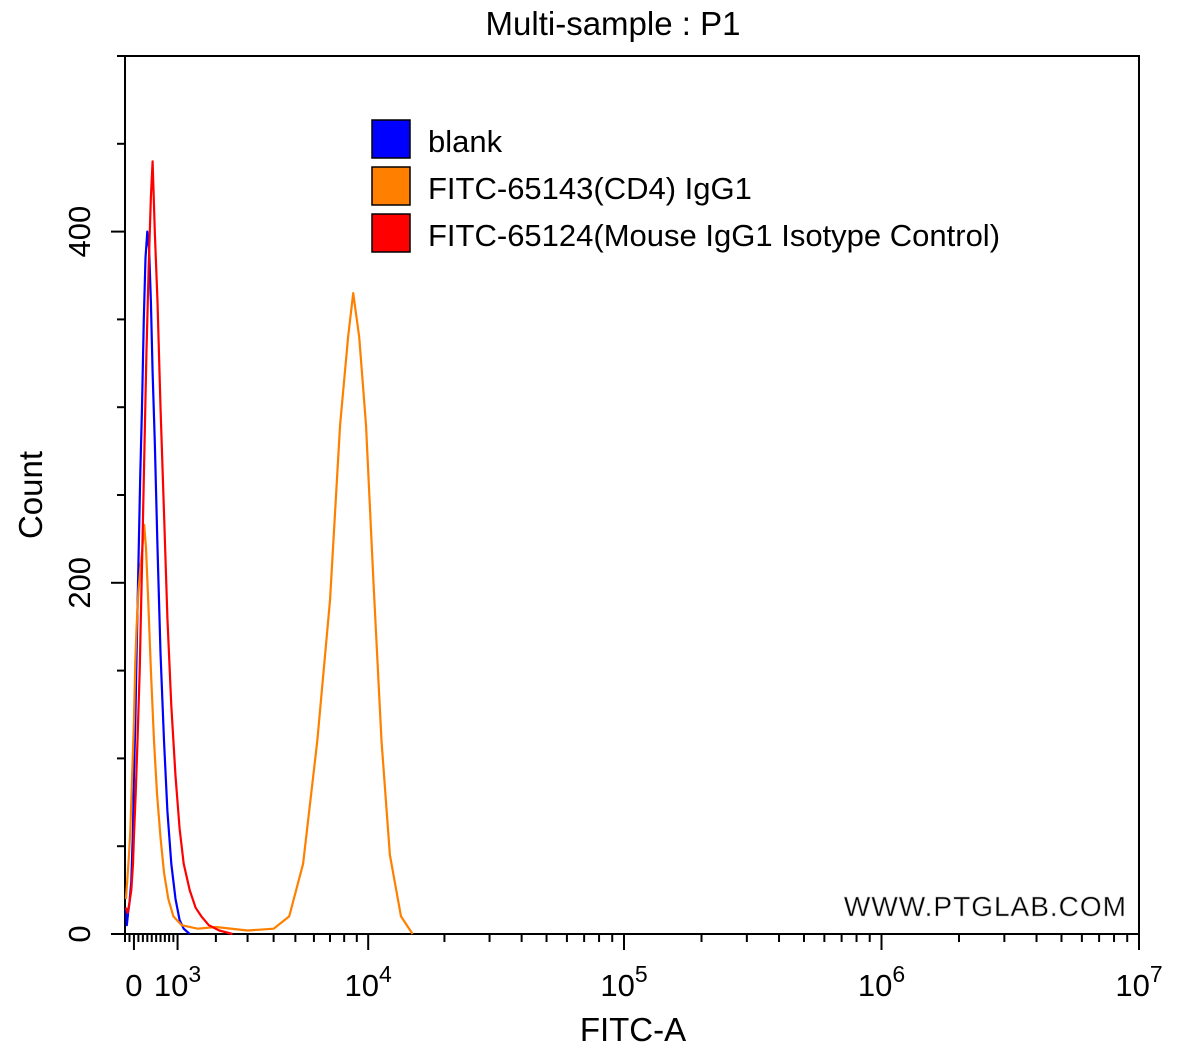 This screenshot has height=1050, width=1187. Describe the element at coordinates (368, 982) in the screenshot. I see `x-tick-label: 10⁴` at that location.